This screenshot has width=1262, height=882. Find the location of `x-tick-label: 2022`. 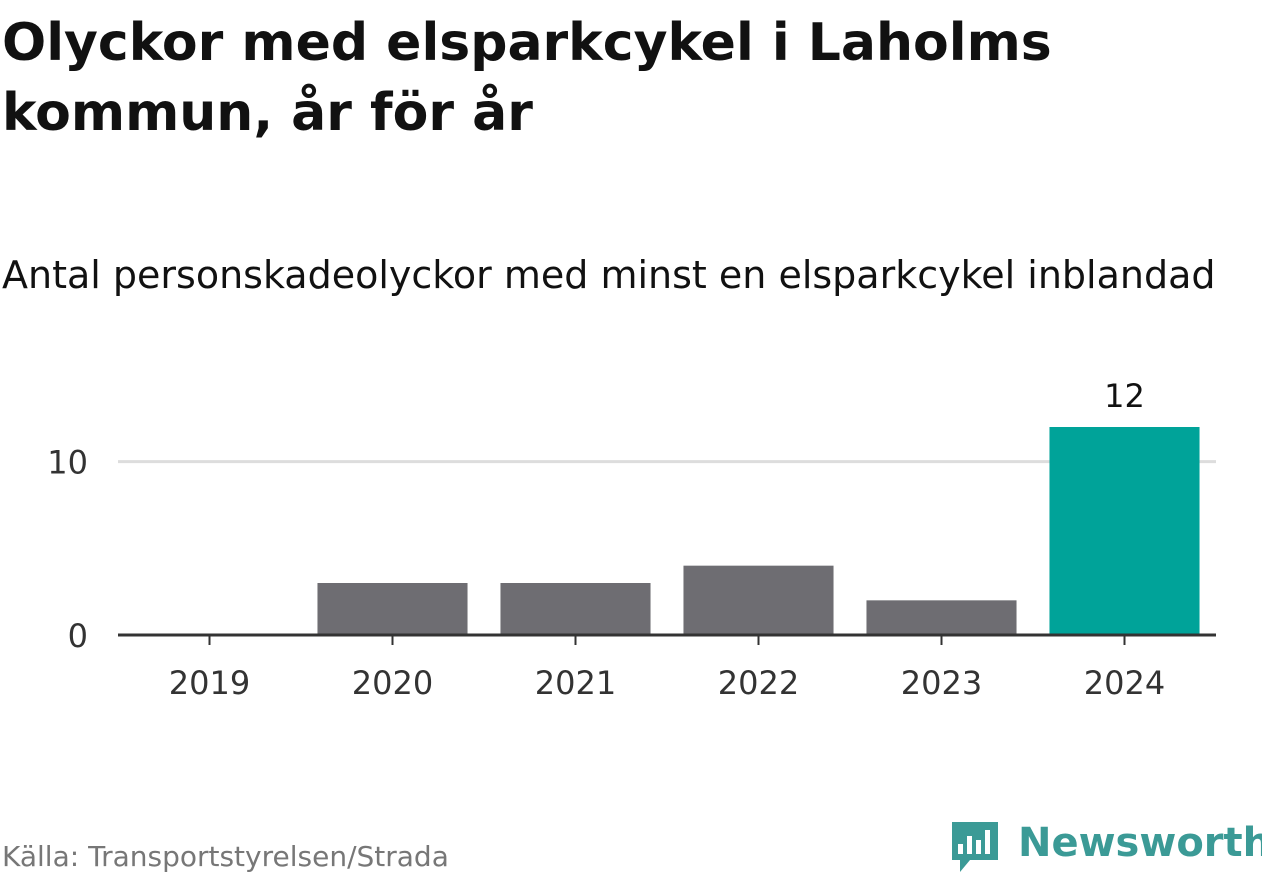

x-tick-label: 2022 is located at coordinates (758, 683).